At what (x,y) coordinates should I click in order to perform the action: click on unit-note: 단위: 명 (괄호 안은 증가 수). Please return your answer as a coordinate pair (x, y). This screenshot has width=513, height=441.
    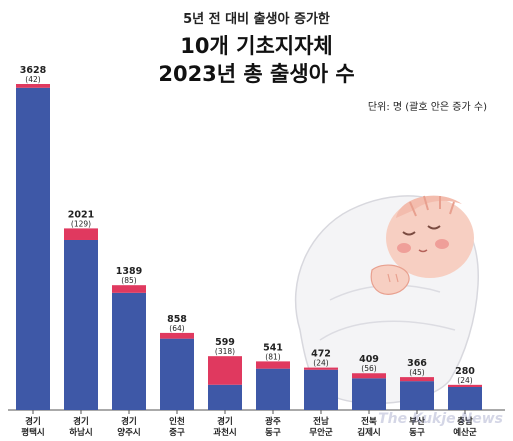
    Looking at the image, I should click on (427, 107).